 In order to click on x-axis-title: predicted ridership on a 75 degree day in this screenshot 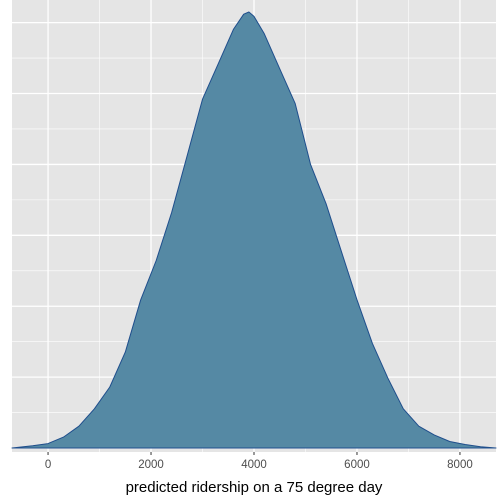, I will do `click(254, 487)`.